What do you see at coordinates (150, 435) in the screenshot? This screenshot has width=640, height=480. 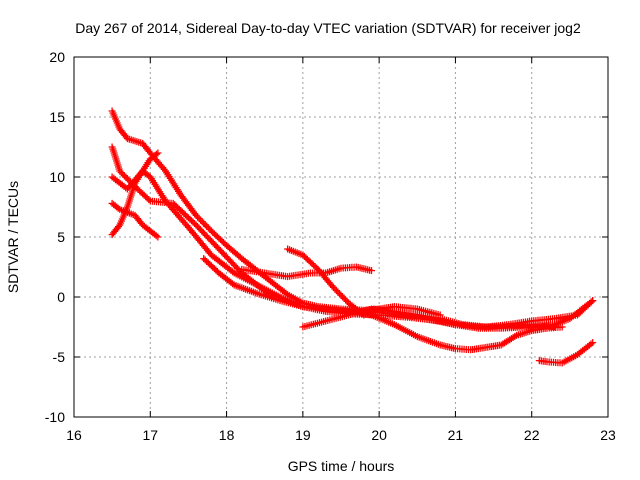 I see `x-tick-label: 17` at bounding box center [150, 435].